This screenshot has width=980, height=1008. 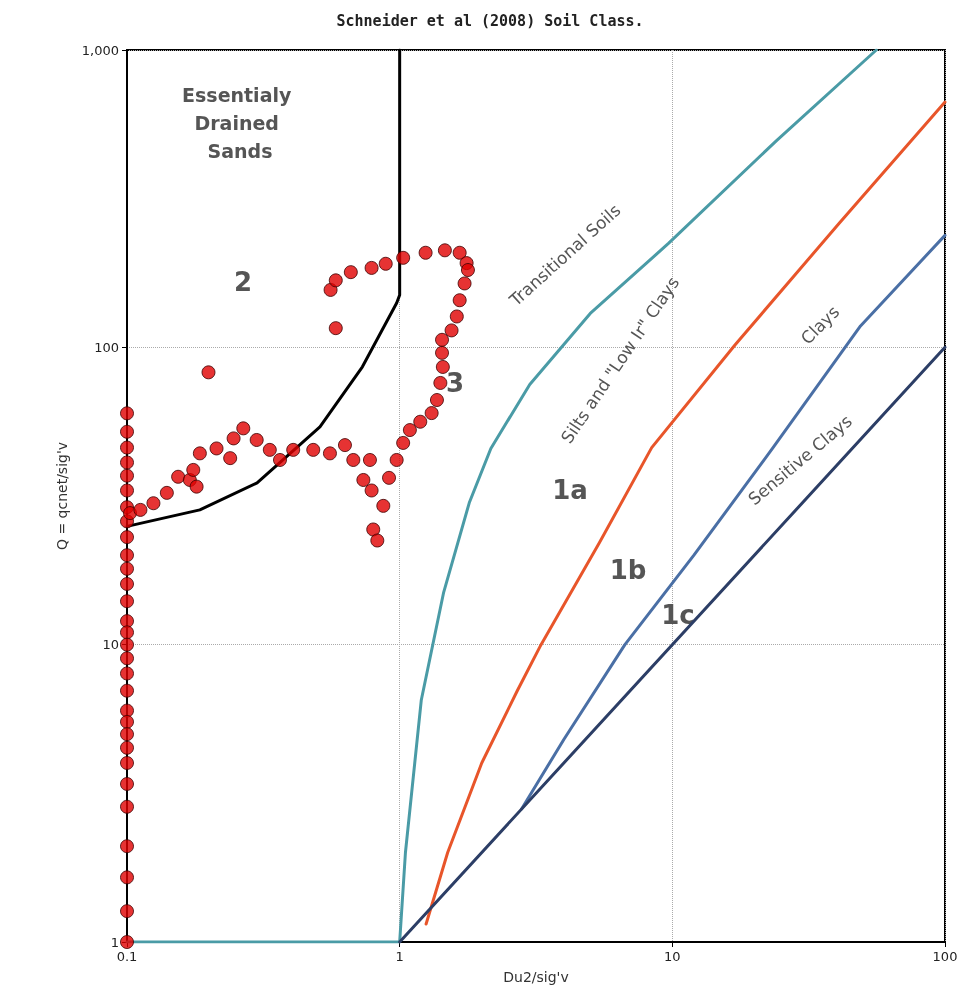 I want to click on y-tick-label: 1,000, so click(x=100, y=50).